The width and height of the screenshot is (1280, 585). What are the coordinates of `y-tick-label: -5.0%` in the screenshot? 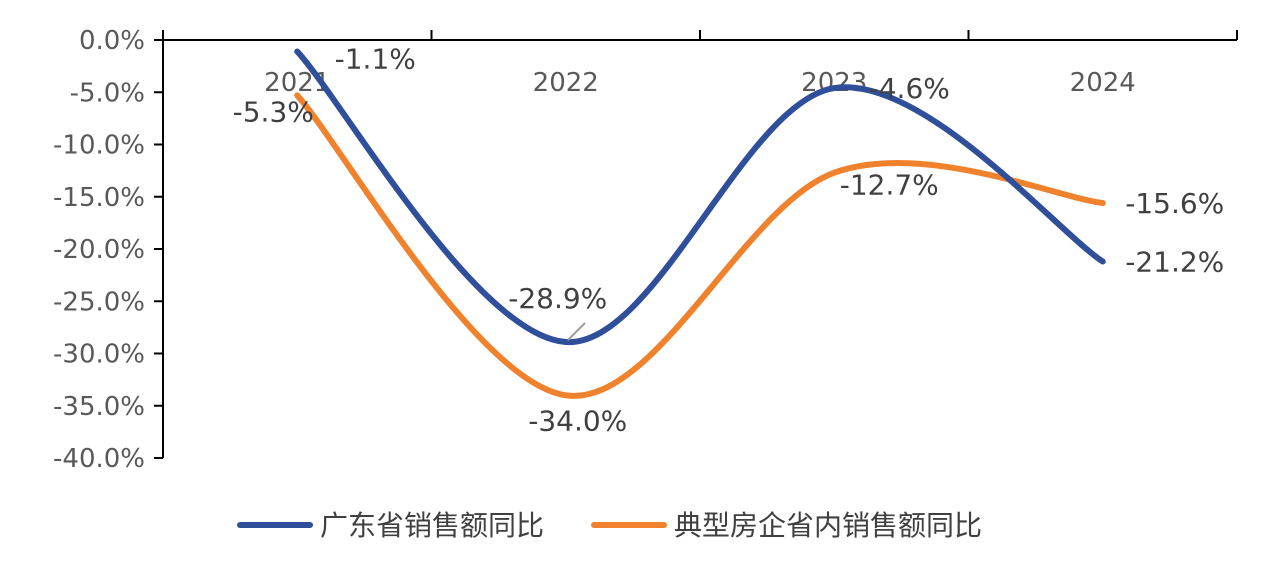 It's located at (107, 93).